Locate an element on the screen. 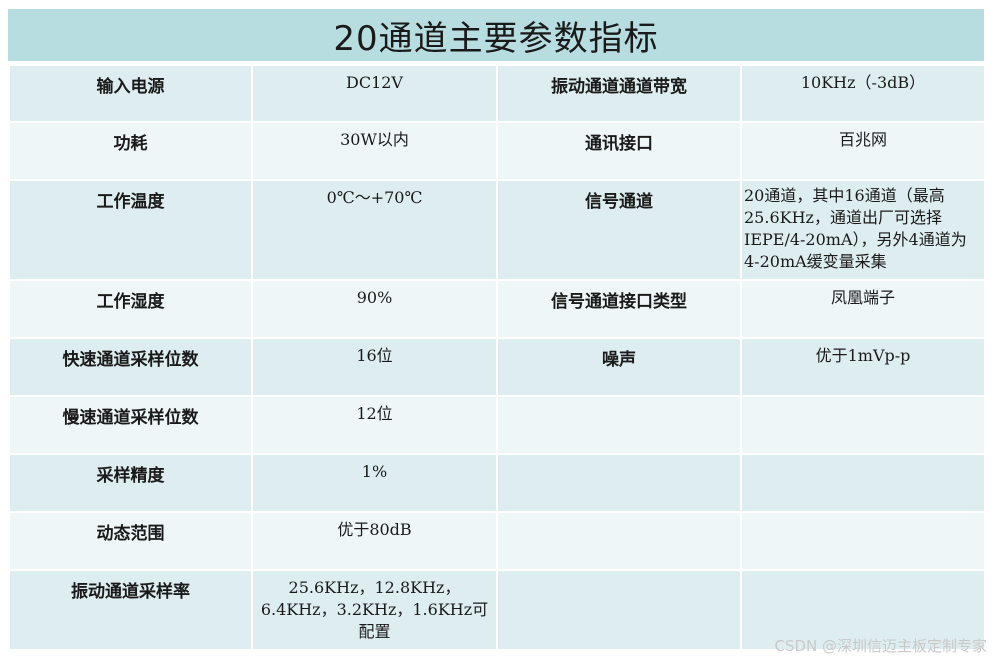 The image size is (993, 661). param-label: 噪声 is located at coordinates (619, 367).